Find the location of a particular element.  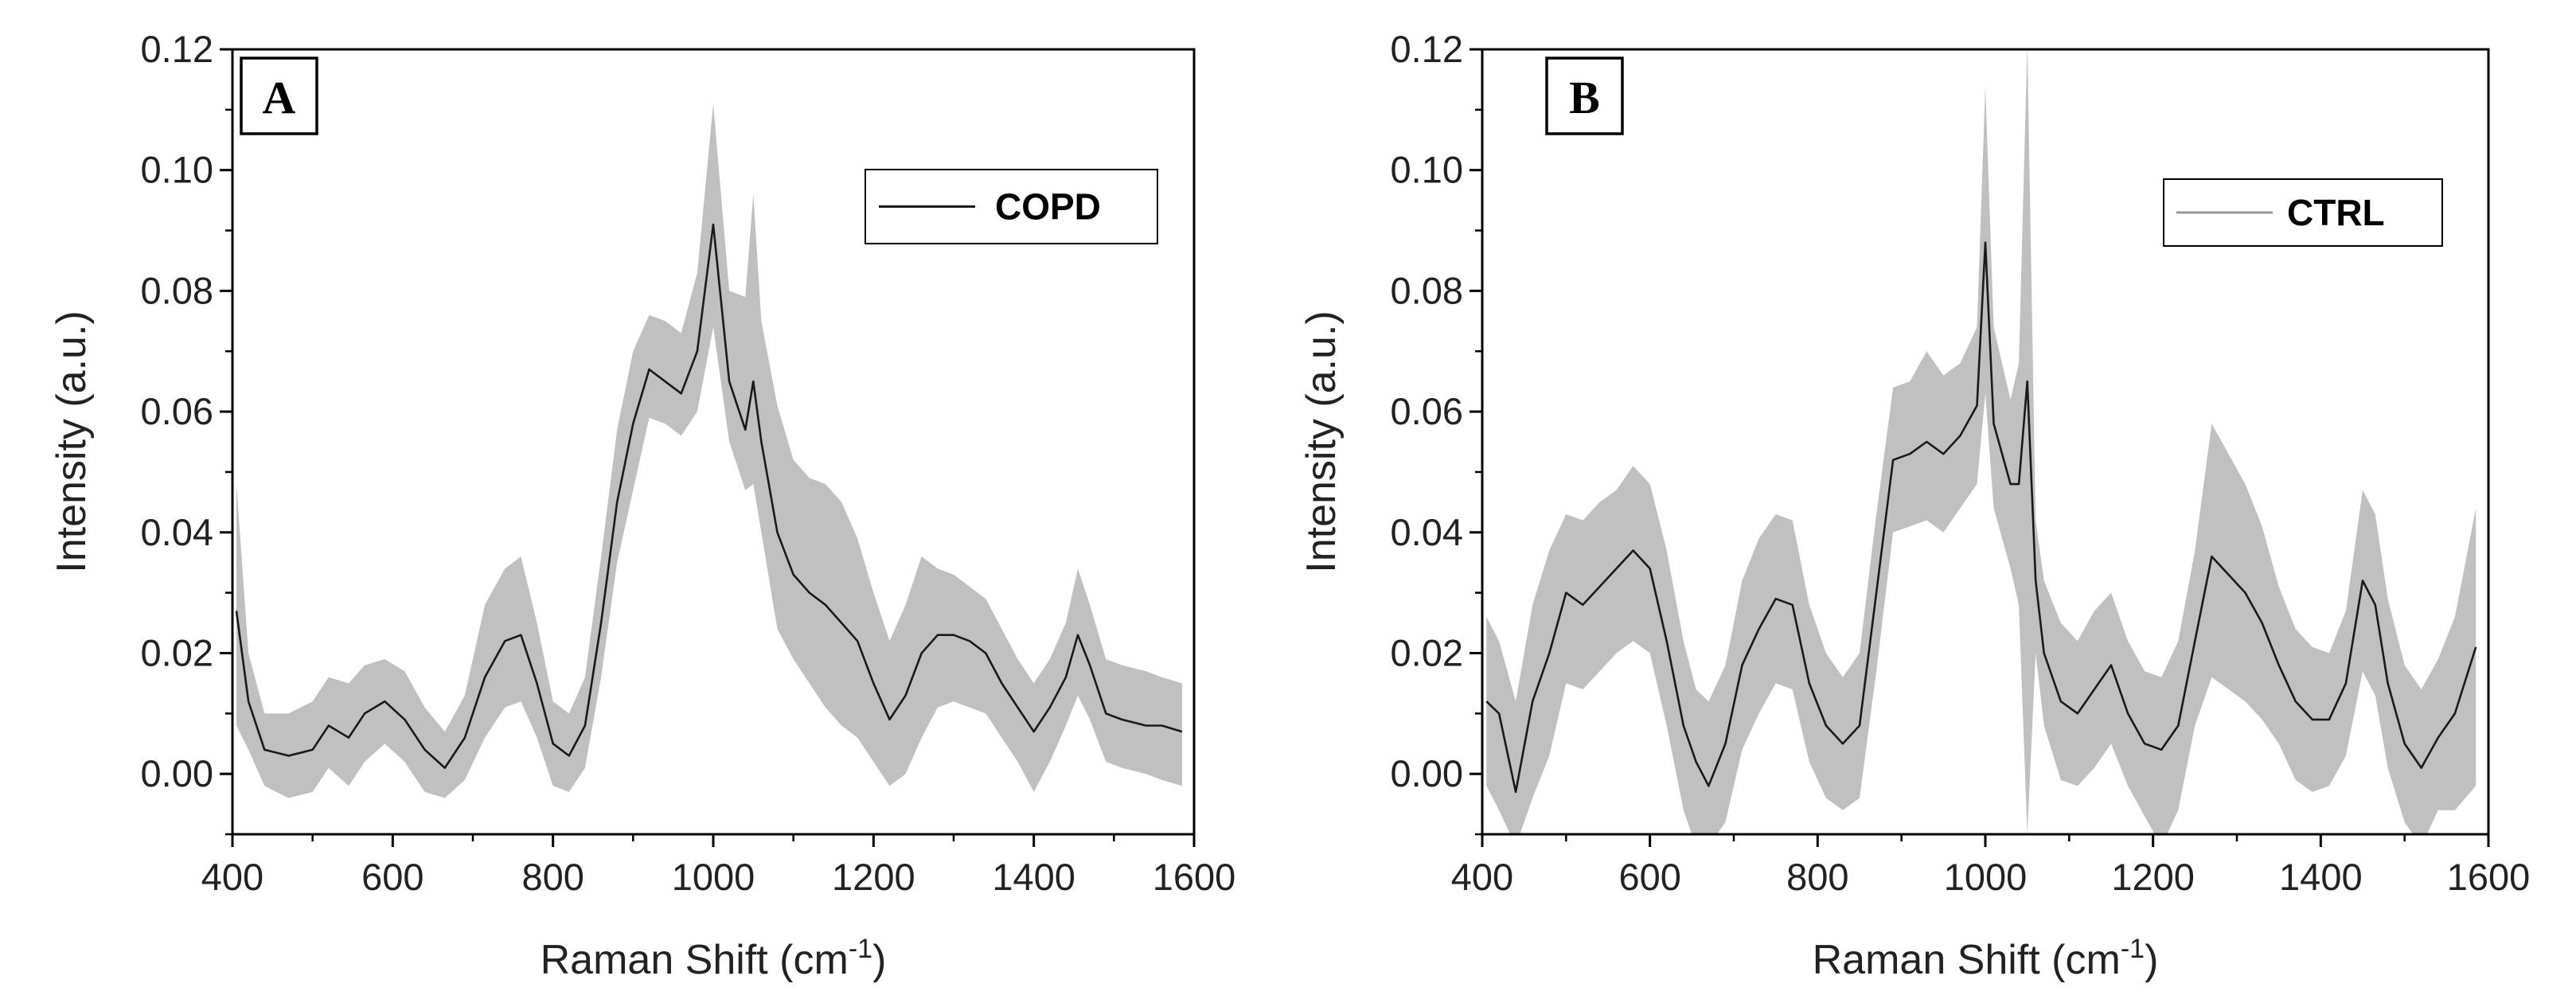

legend-label: CTRL is located at coordinates (2336, 212).